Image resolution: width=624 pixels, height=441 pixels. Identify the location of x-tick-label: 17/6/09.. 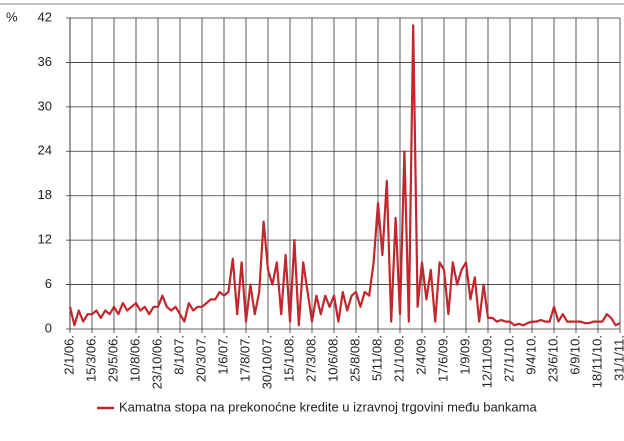
(442, 358).